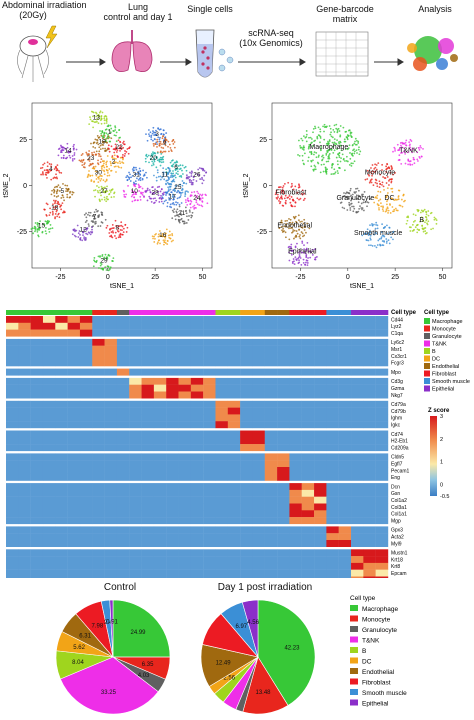 The image size is (474, 720). Describe the element at coordinates (445, 367) in the screenshot. I see `legend-label: Endothelial` at that location.